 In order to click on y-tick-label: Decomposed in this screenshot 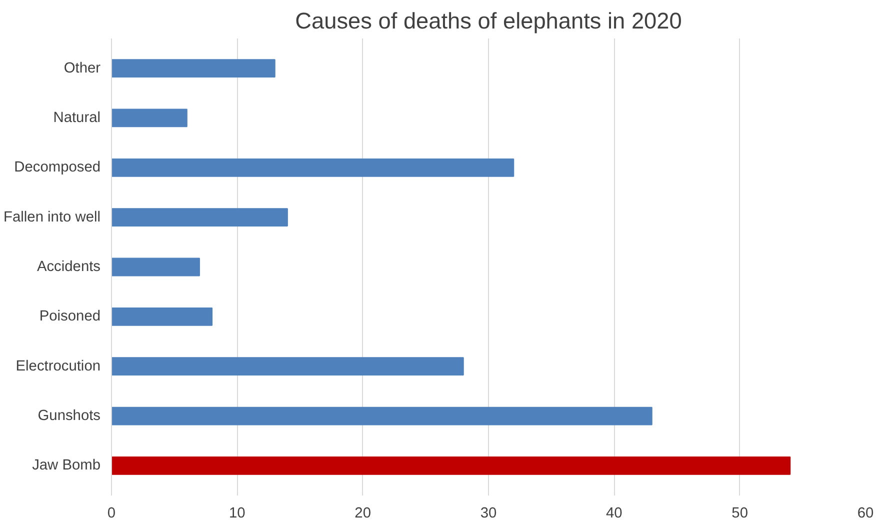, I will do `click(57, 168)`.